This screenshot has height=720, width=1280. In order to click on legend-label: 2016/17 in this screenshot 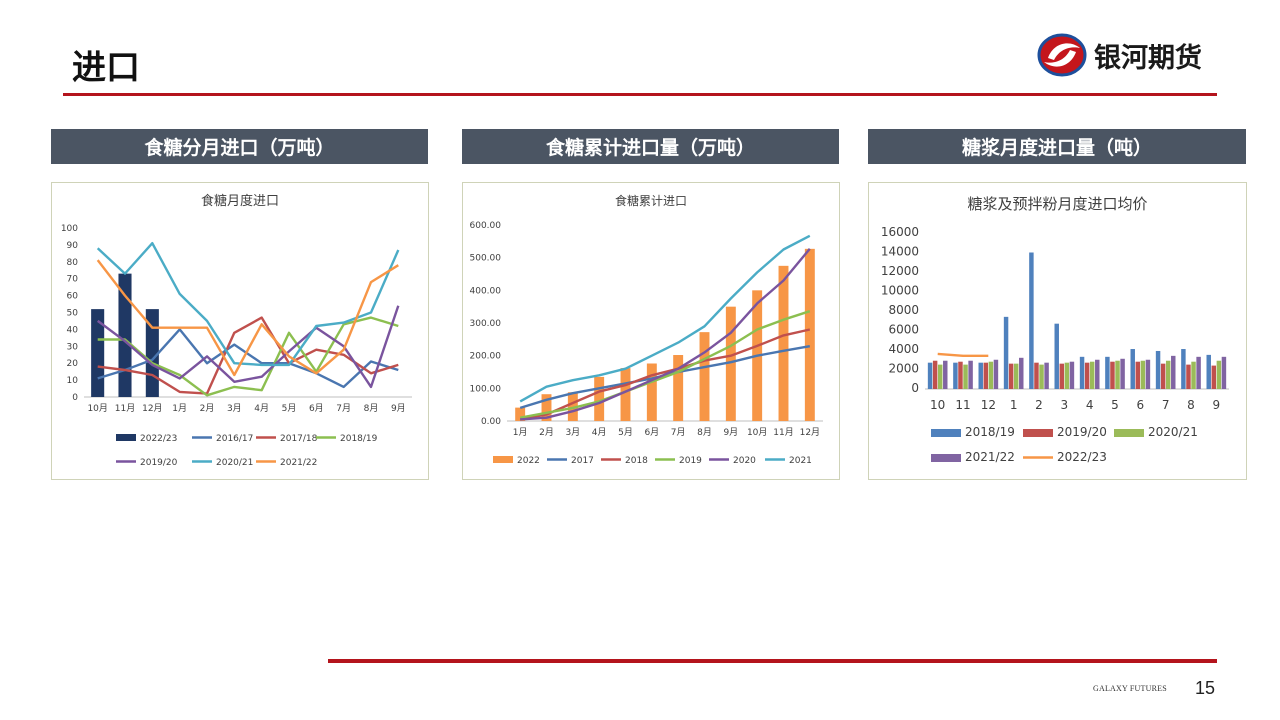, I will do `click(234, 439)`.